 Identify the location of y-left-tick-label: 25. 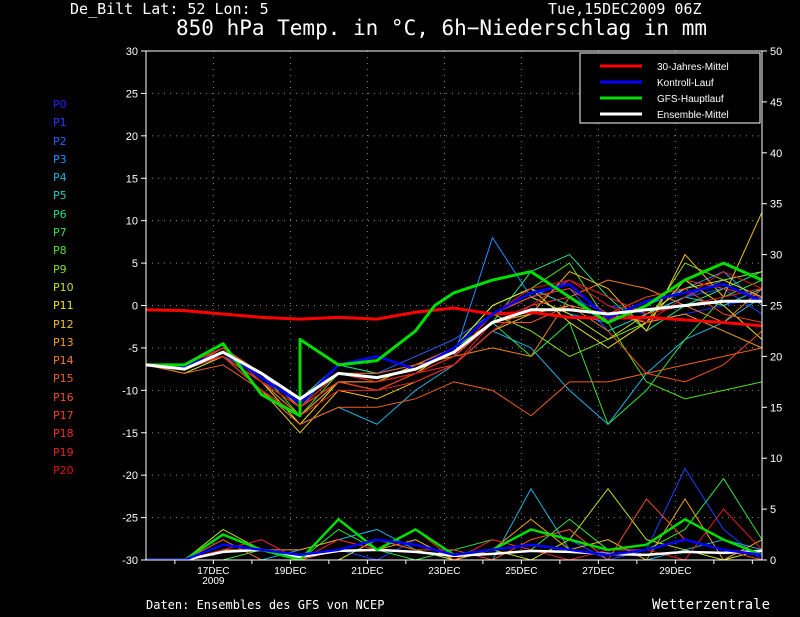
(132, 94).